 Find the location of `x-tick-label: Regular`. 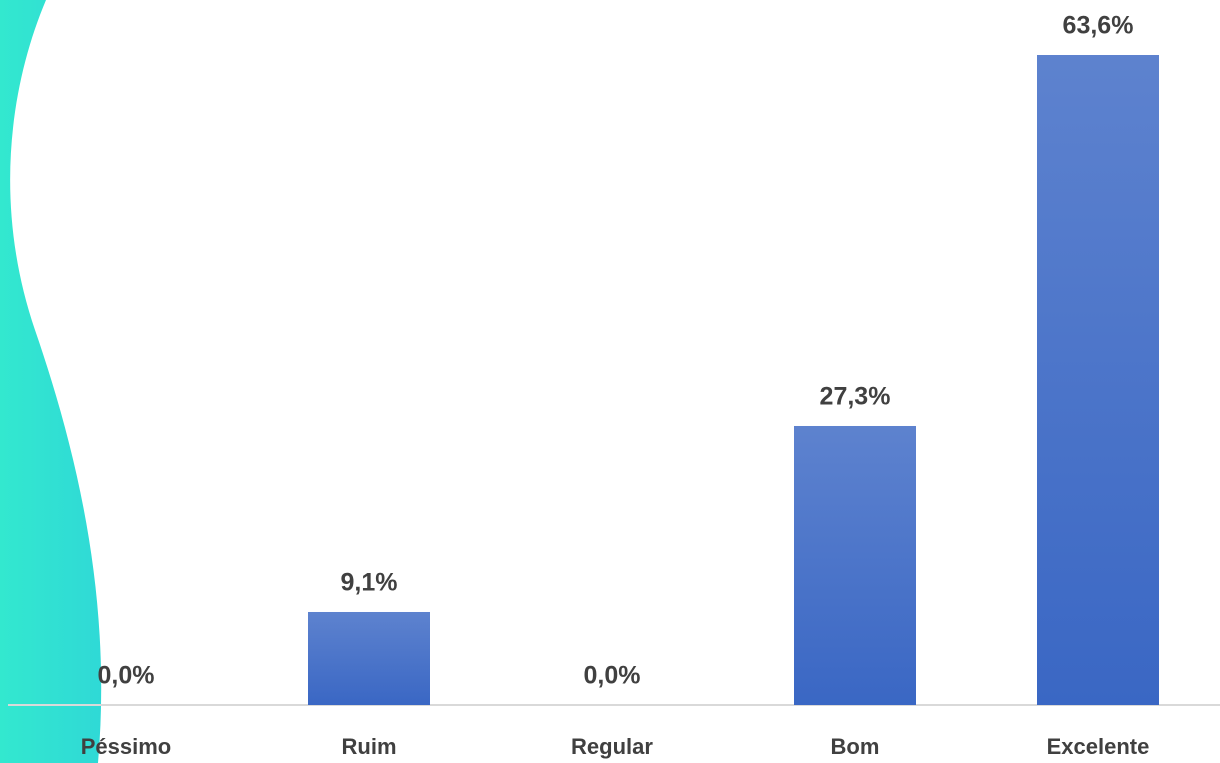

x-tick-label: Regular is located at coordinates (612, 746).